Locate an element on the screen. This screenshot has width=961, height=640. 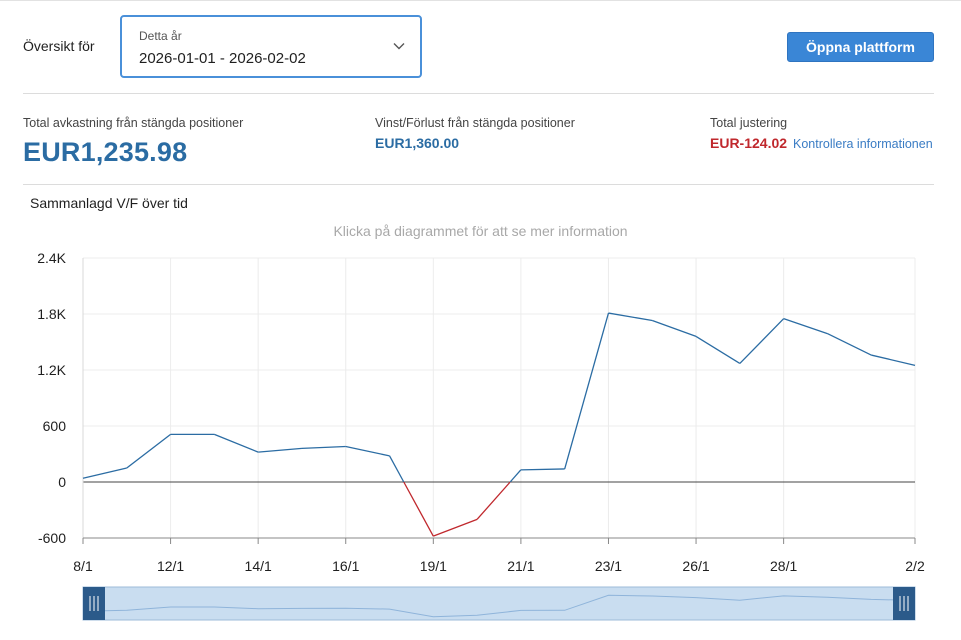
x-tick-label: 28/1 is located at coordinates (783, 566).